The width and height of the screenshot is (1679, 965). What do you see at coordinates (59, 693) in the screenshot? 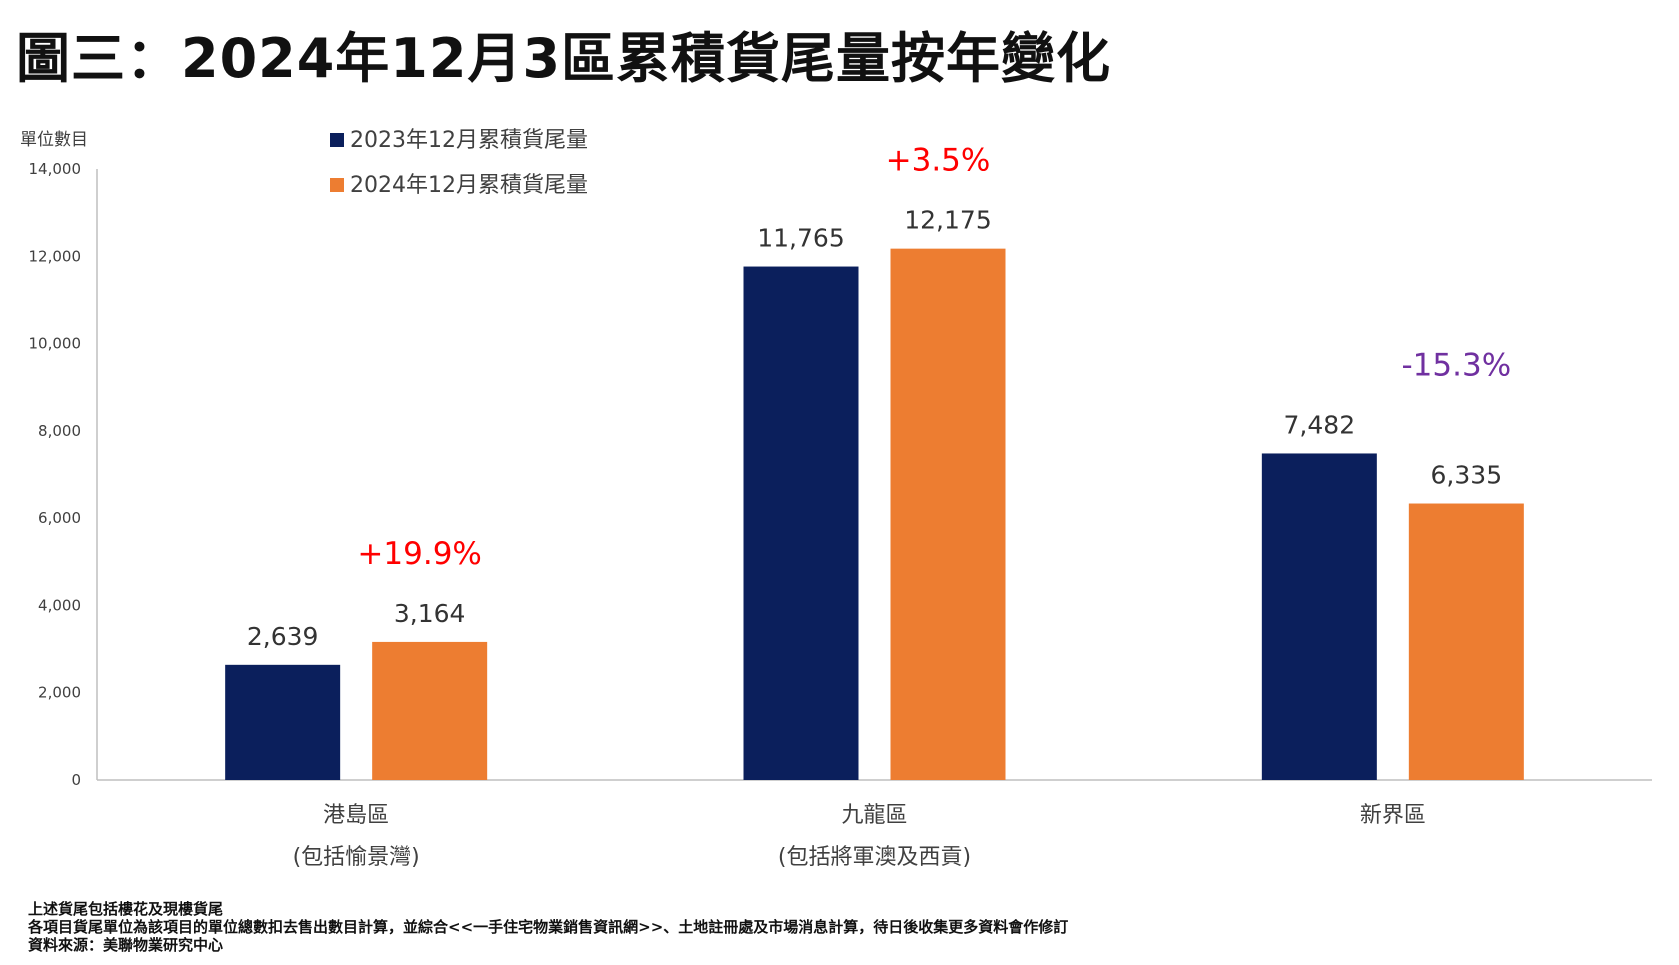
I see `y-tick-label: 2,000` at bounding box center [59, 693].